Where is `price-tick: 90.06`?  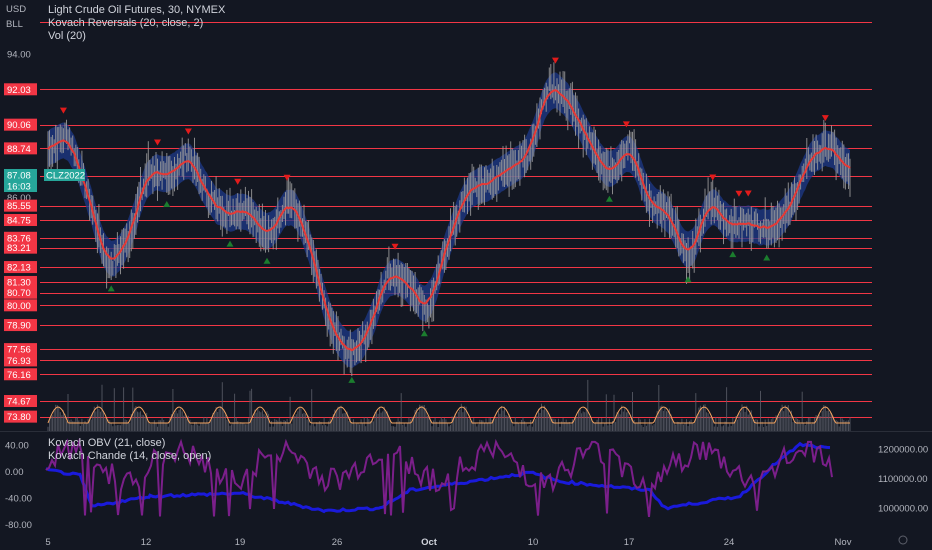
price-tick: 90.06 is located at coordinates (19, 125).